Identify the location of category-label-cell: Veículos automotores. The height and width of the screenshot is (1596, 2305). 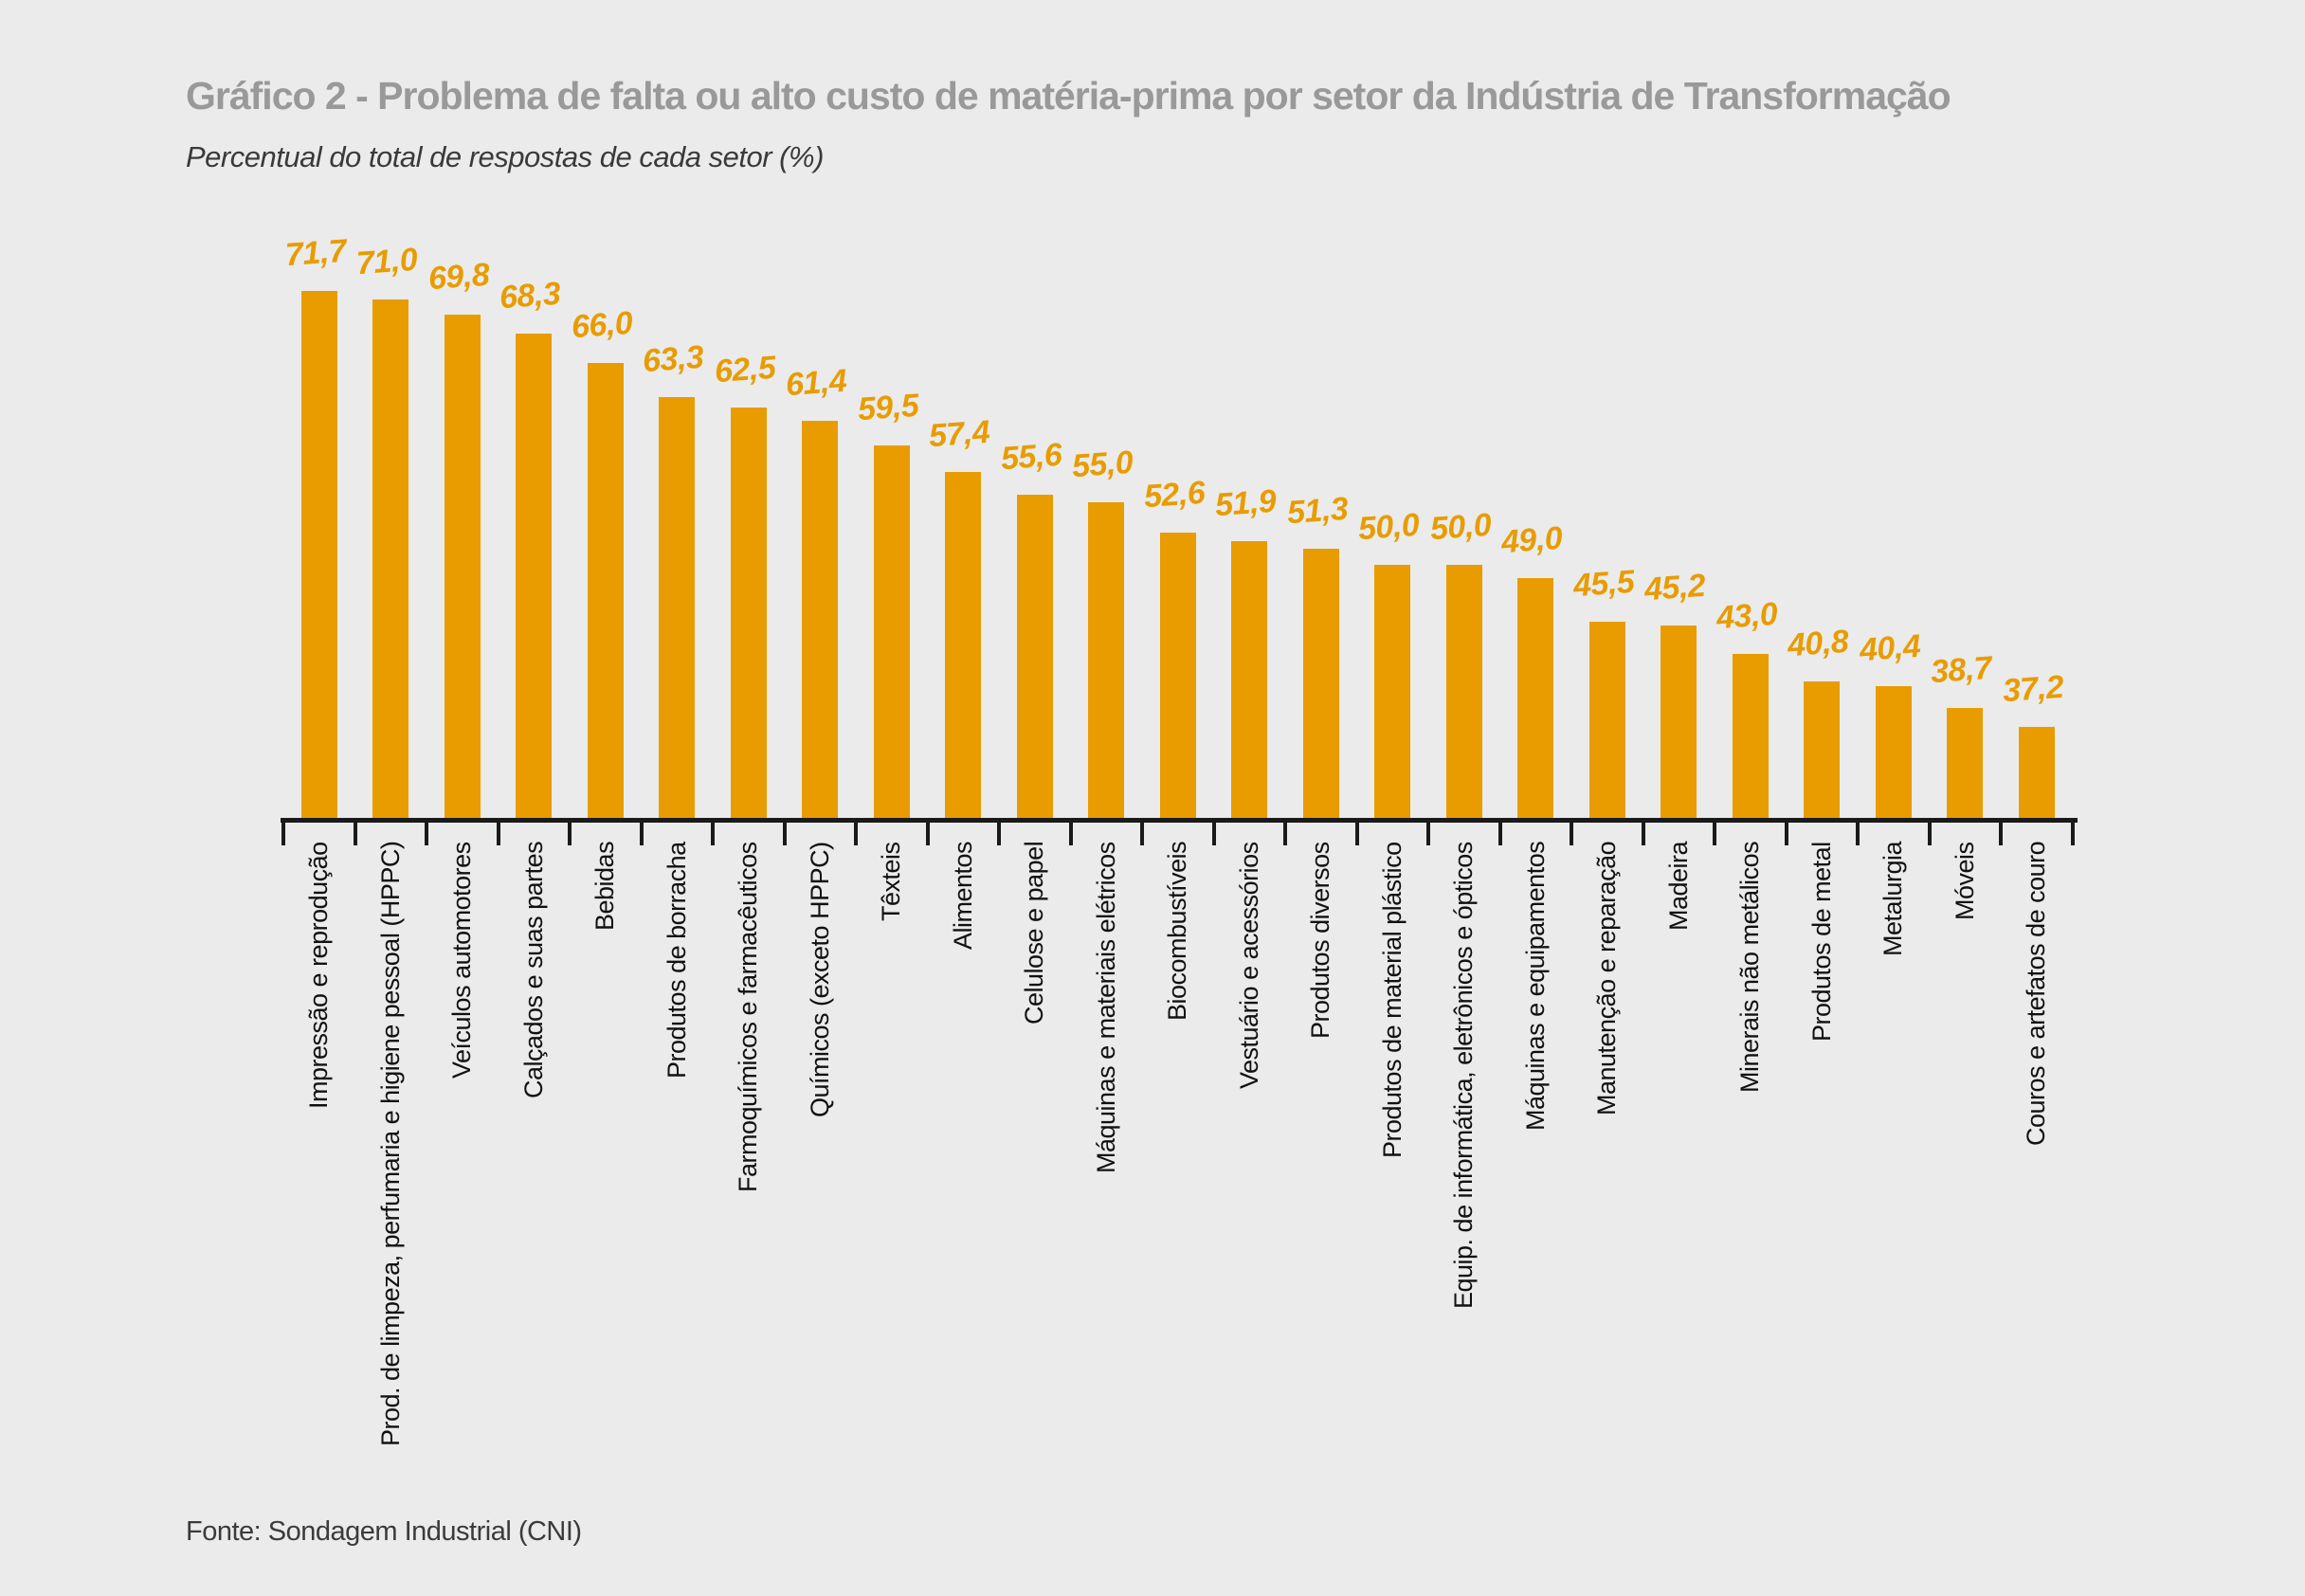
(463, 1174).